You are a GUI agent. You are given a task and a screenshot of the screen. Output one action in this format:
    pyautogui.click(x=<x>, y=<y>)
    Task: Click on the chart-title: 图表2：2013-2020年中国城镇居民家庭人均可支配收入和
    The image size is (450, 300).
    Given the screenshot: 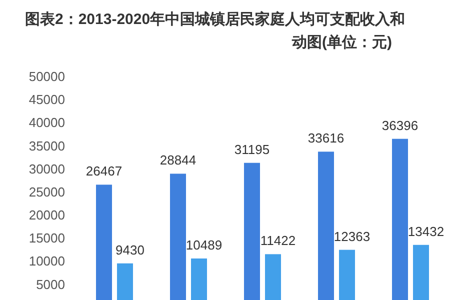 What is the action you would take?
    pyautogui.click(x=215, y=19)
    